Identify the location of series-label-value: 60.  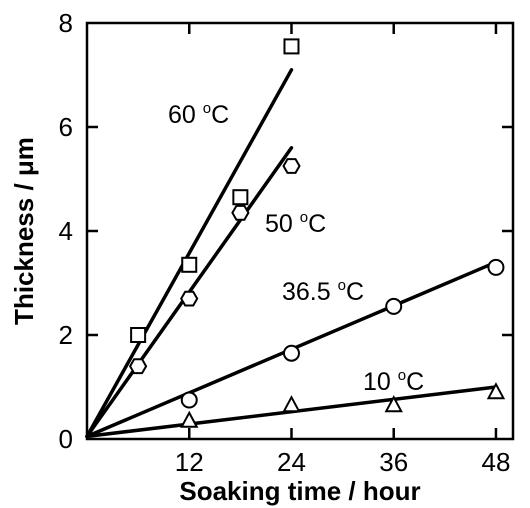
(185, 115).